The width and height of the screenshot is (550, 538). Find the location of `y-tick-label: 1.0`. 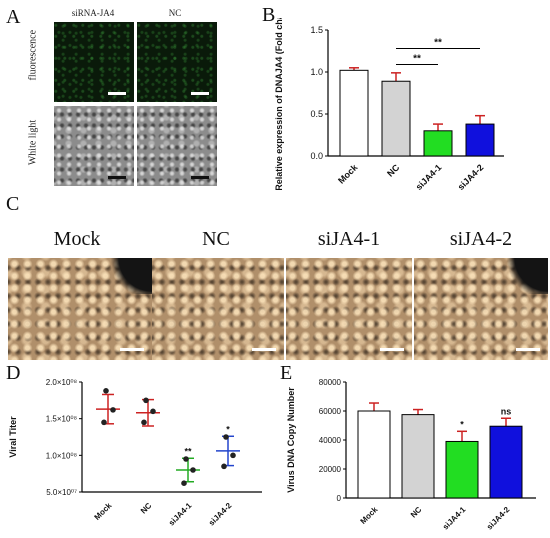

y-tick-label: 1.0 is located at coordinates (316, 72).